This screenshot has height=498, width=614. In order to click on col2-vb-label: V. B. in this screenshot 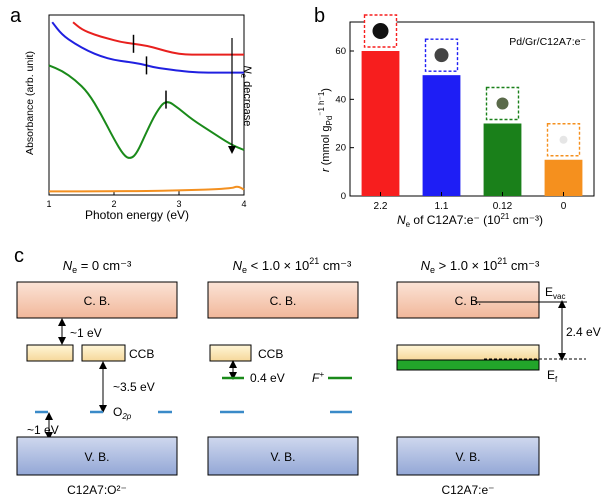, I will do `click(283, 457)`.